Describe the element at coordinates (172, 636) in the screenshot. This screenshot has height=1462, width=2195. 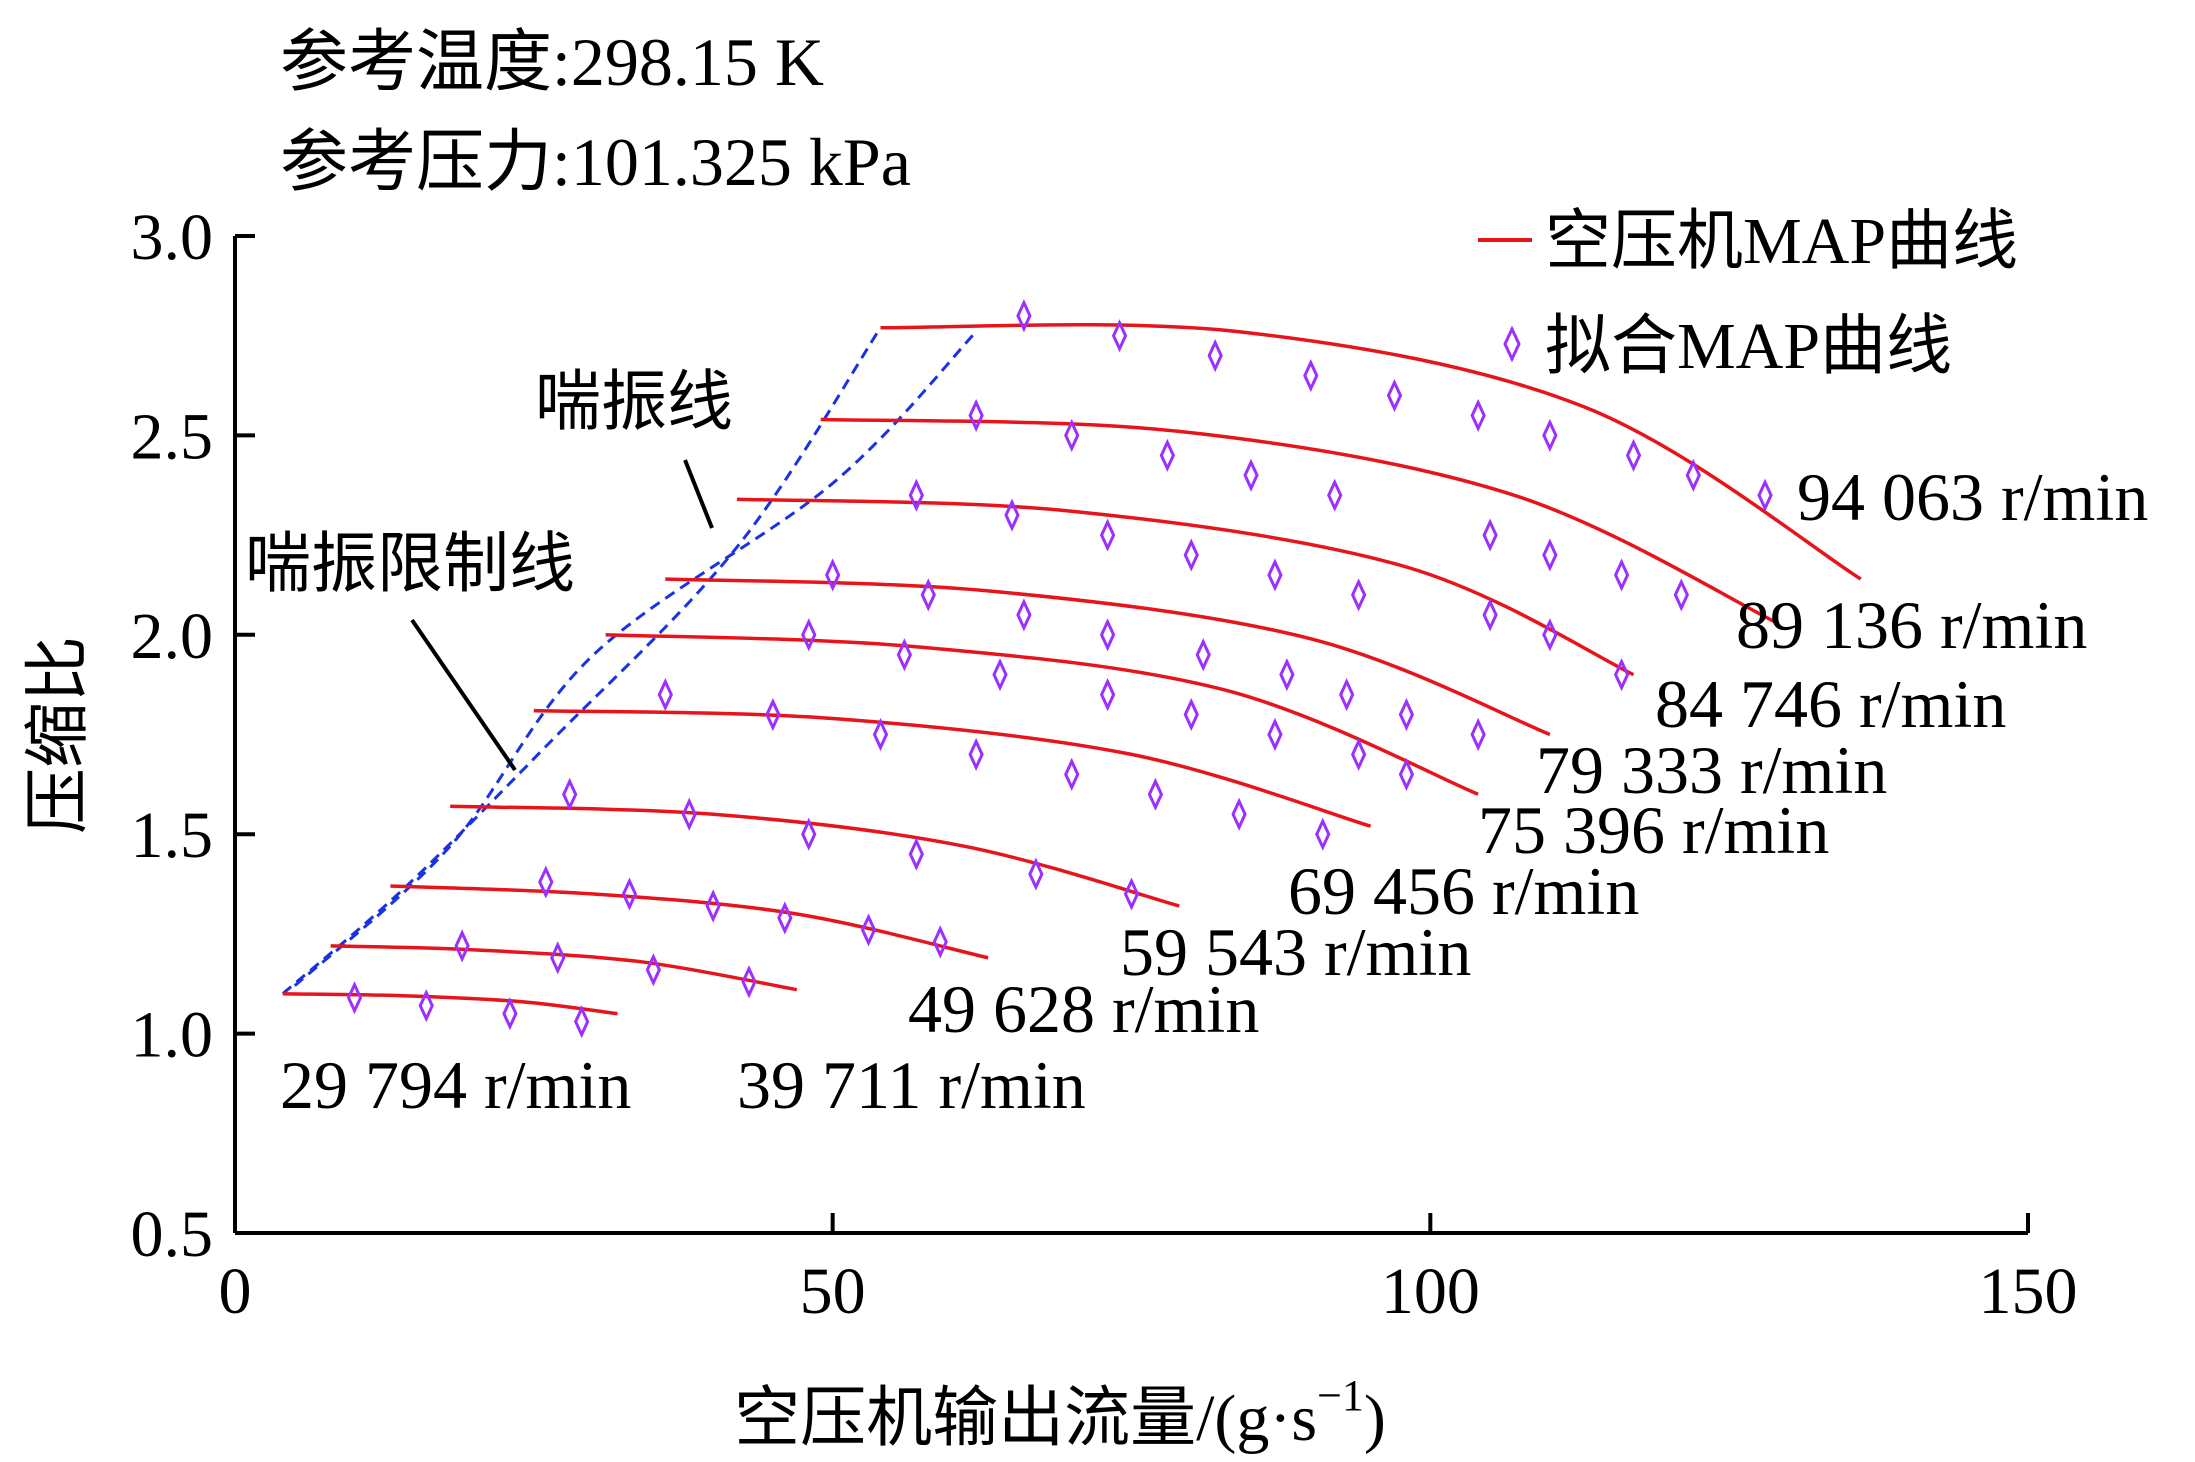
I see `y-tick-label-2: 2.0` at that location.